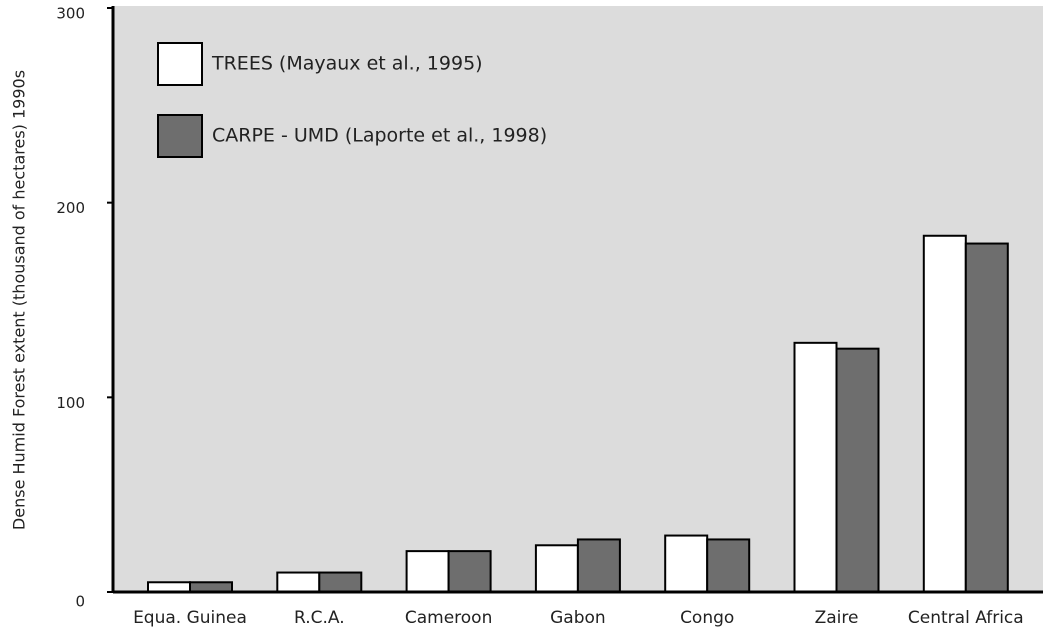 The height and width of the screenshot is (632, 1043). Describe the element at coordinates (347, 64) in the screenshot. I see `legend-label: TREES (Mayaux et al., 1995)` at that location.